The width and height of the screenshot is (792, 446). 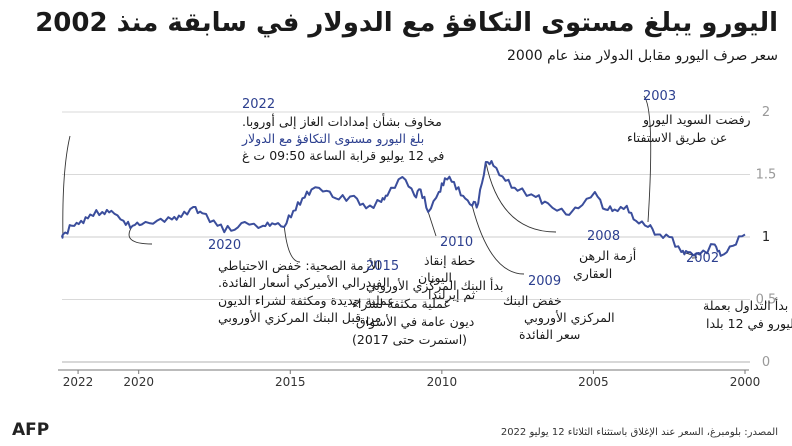 I want to click on annotation-2022-year: 2022, so click(x=258, y=104).